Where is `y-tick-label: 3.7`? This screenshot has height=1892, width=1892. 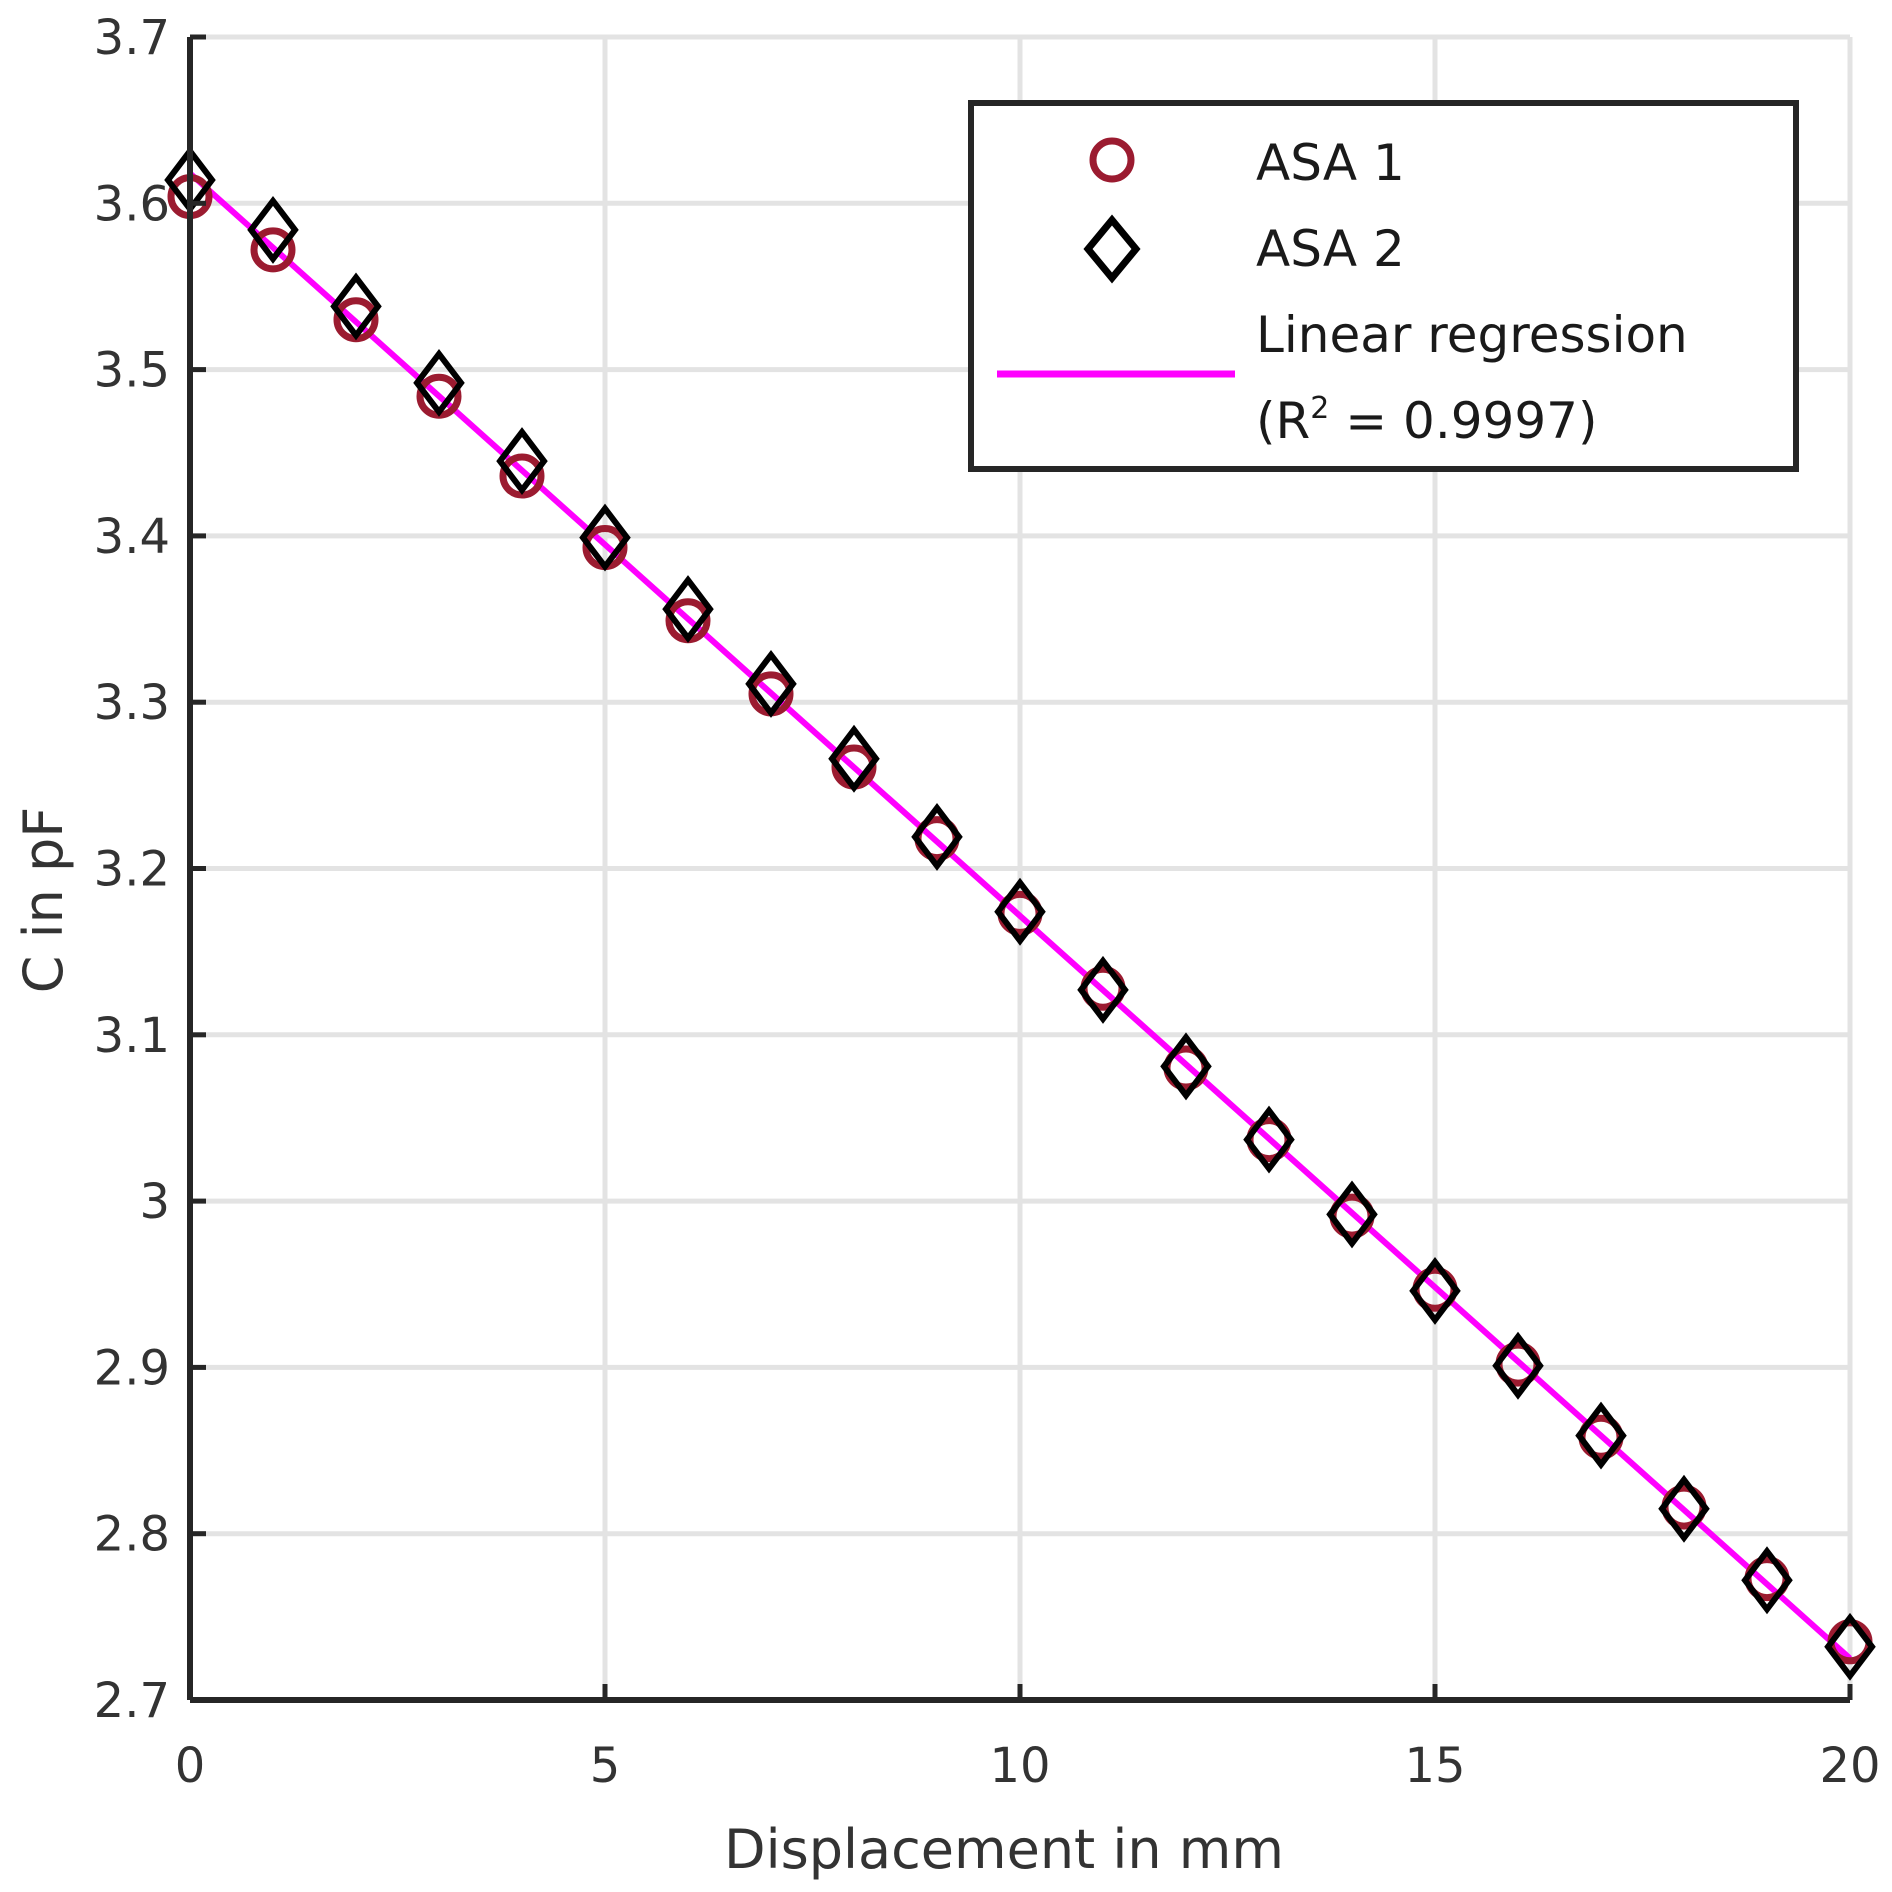 y-tick-label: 3.7 is located at coordinates (132, 38).